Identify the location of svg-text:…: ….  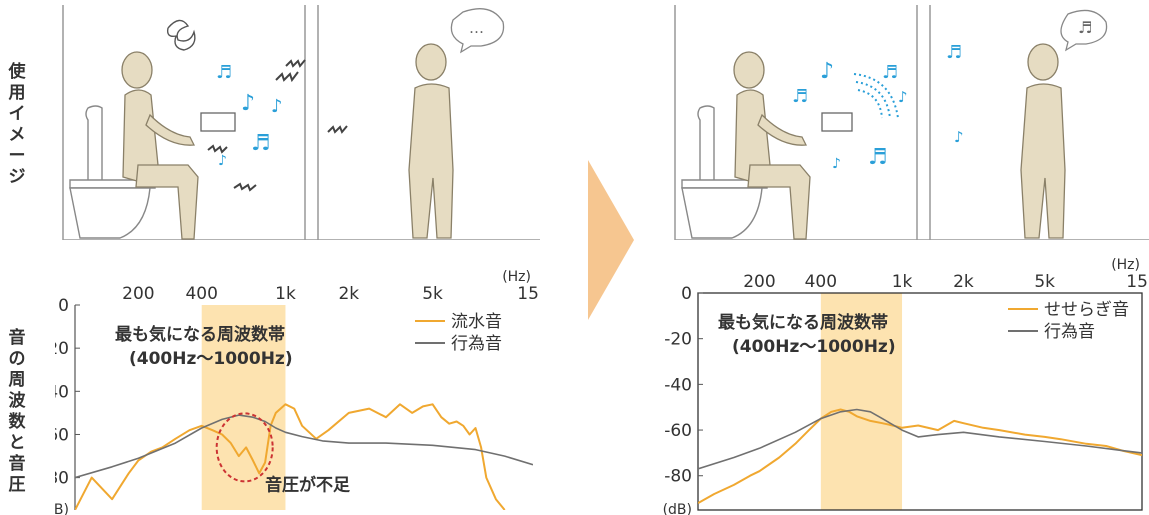
(476, 28).